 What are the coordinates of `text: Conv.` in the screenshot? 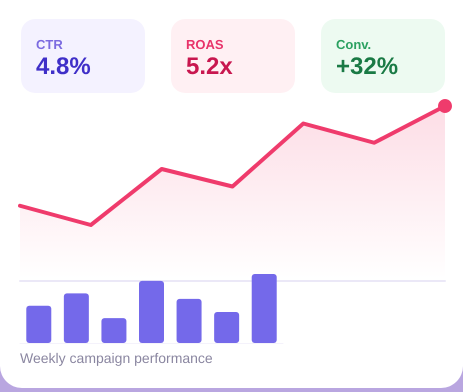 It's located at (354, 44).